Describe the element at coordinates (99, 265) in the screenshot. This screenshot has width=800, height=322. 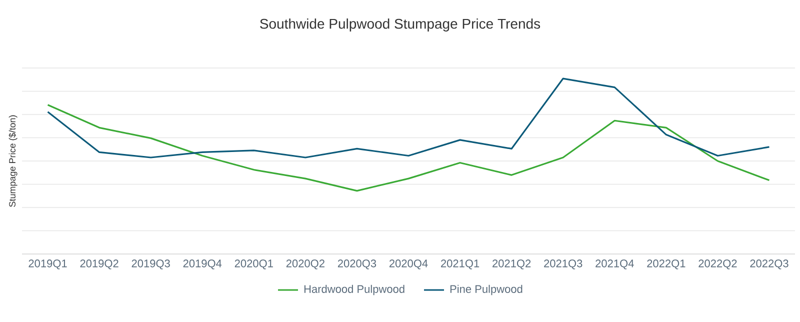
I see `x-tick-label: 2019Q2` at that location.